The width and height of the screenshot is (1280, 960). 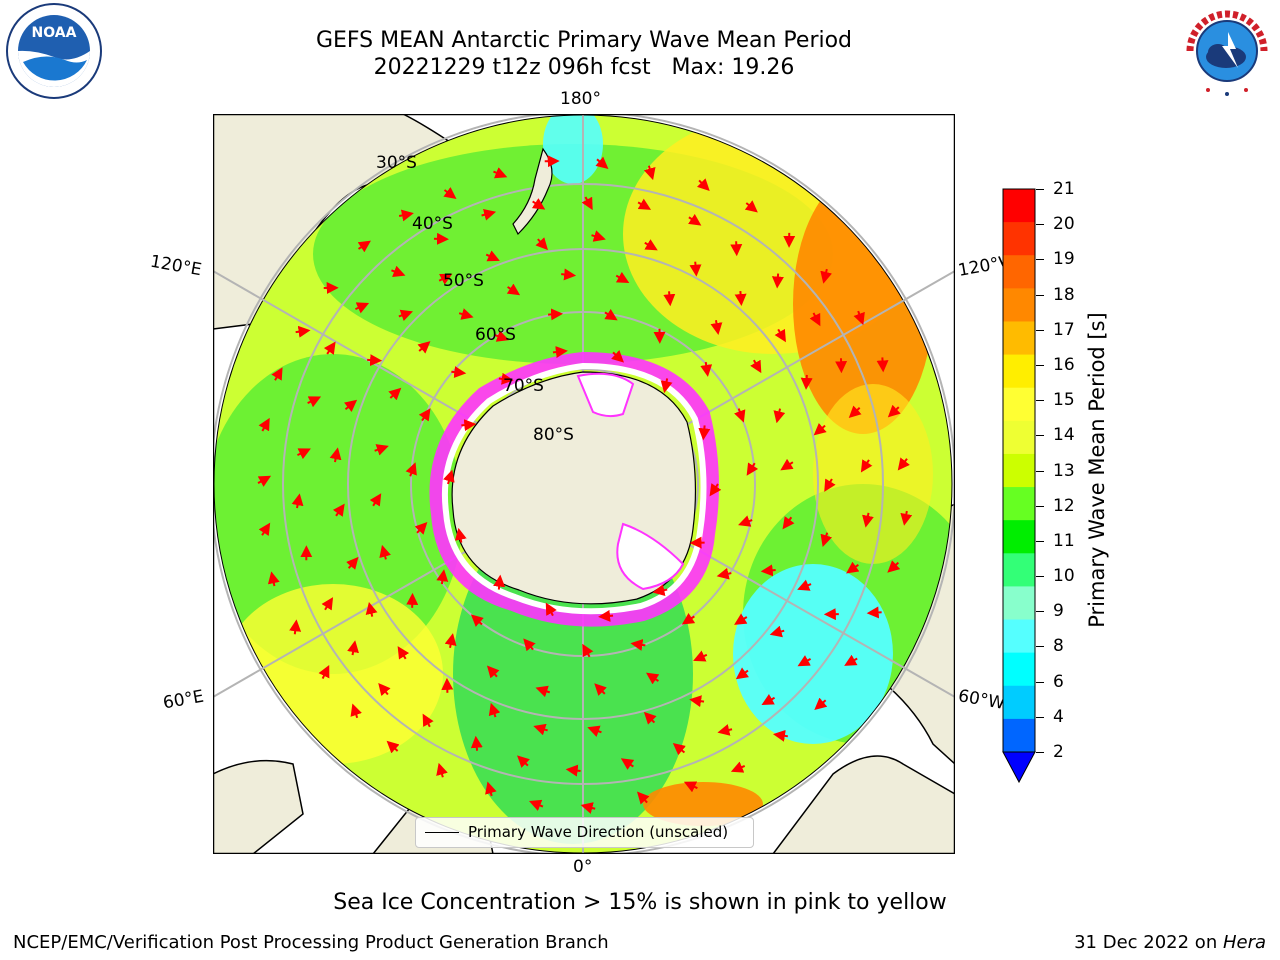 What do you see at coordinates (432, 224) in the screenshot?
I see `lat-label-40s: 40°S` at bounding box center [432, 224].